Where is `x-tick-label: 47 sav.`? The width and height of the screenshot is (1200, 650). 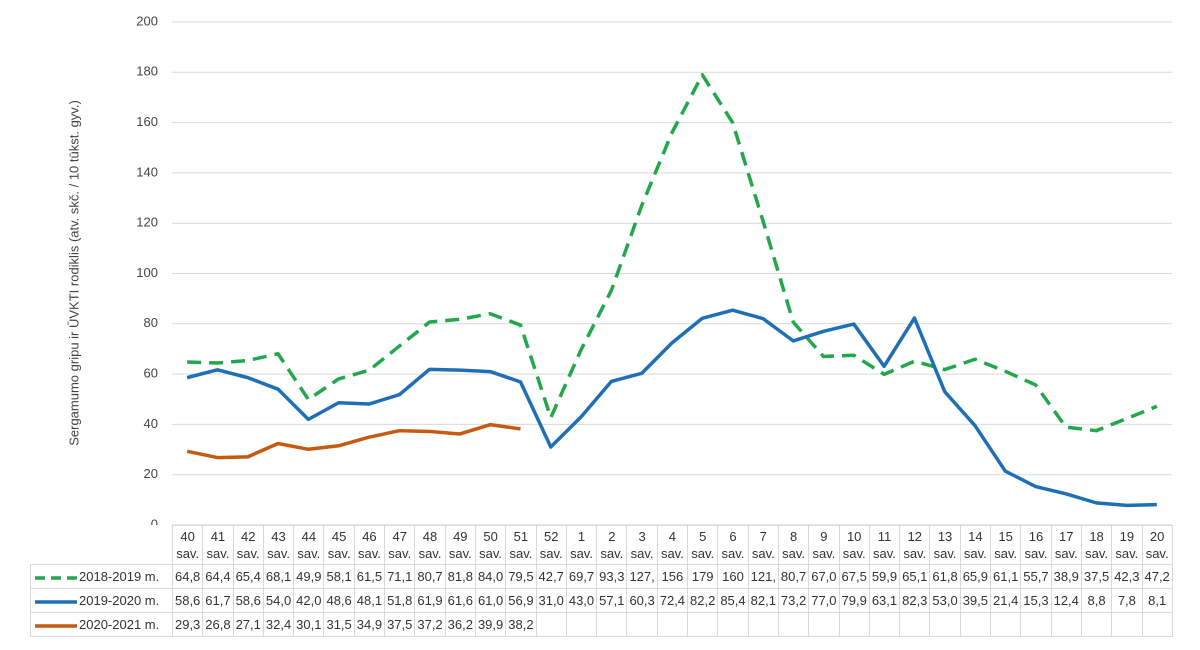 x-tick-label: 47 sav. is located at coordinates (400, 545).